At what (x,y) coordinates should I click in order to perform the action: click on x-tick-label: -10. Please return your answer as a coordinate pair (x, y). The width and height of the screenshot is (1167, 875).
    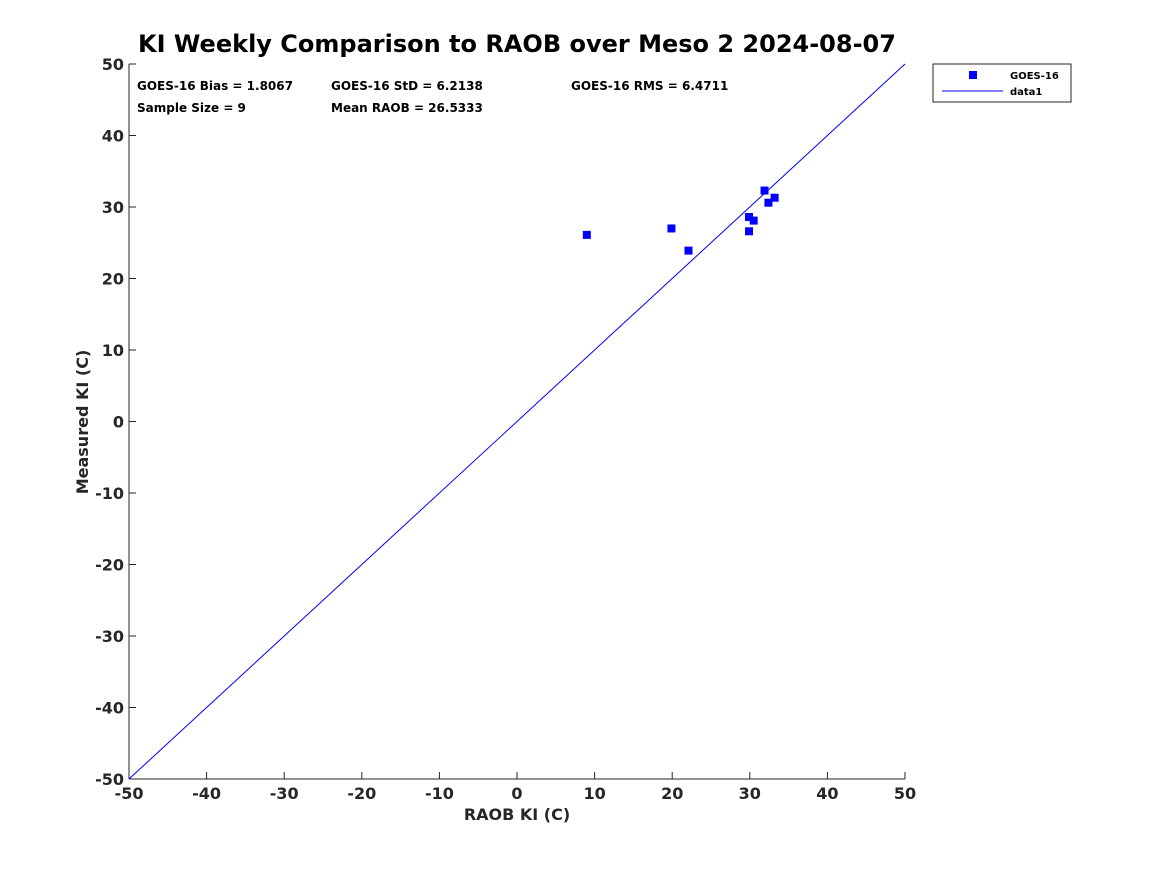
    Looking at the image, I should click on (439, 793).